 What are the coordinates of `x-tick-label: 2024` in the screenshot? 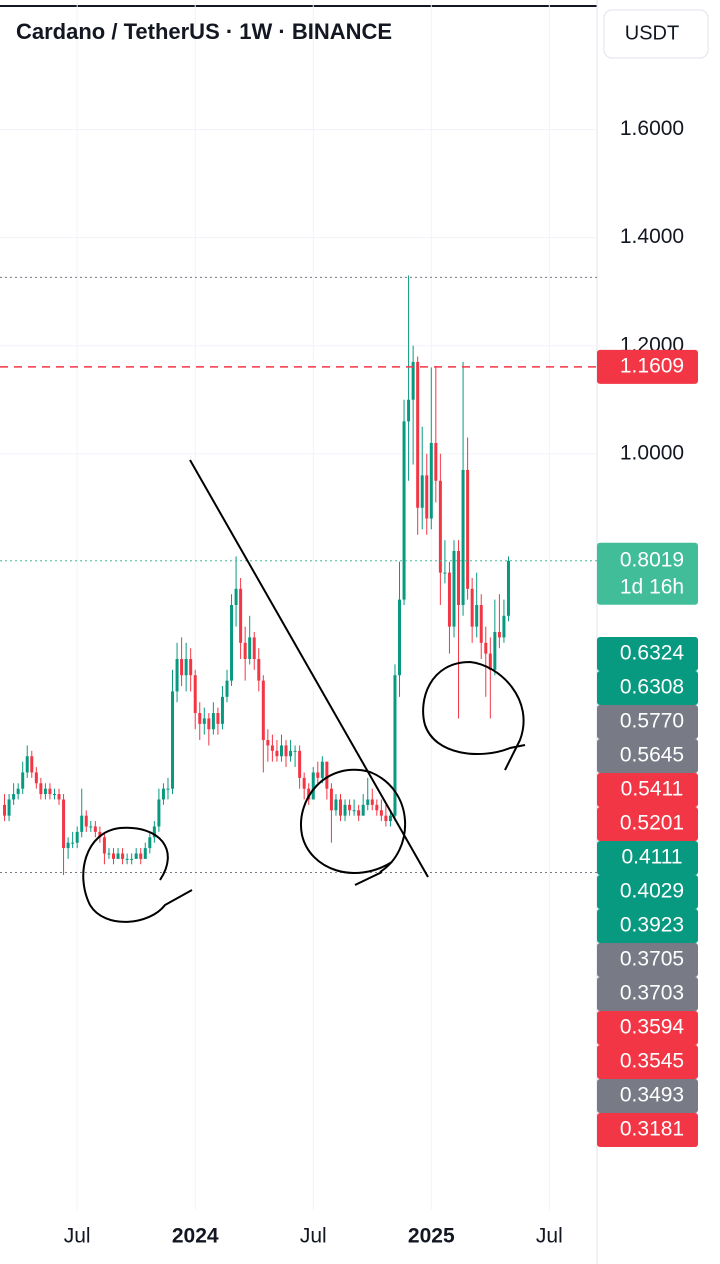 It's located at (195, 1236).